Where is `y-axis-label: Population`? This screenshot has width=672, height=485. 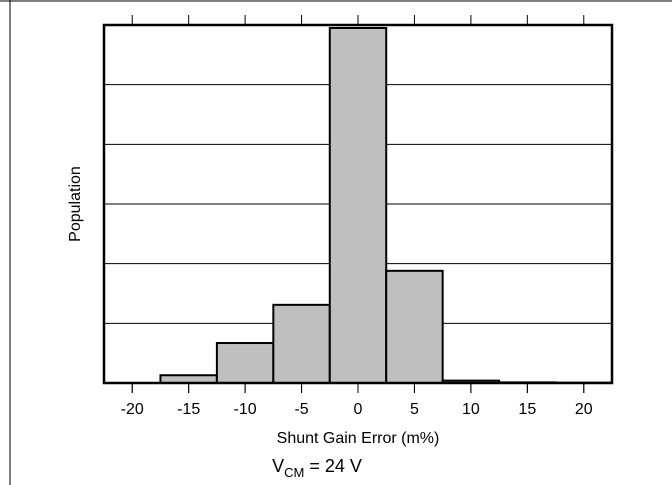
y-axis-label: Population is located at coordinates (75, 204).